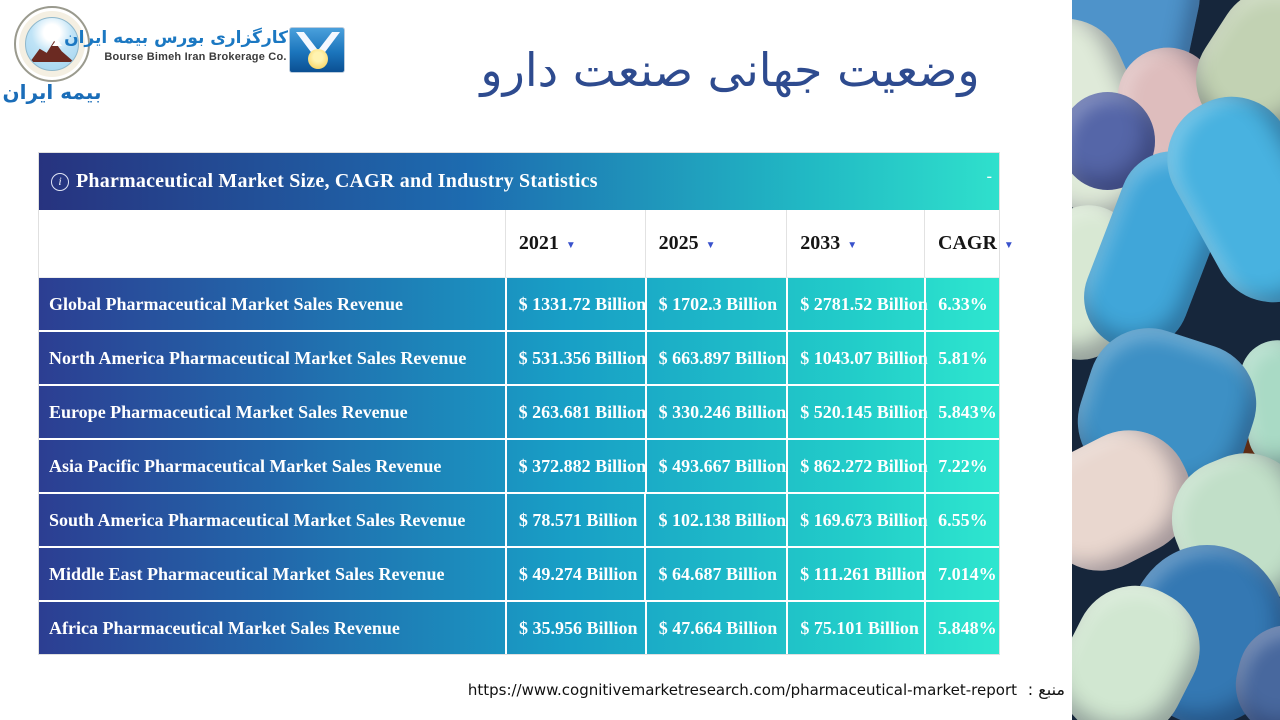  Describe the element at coordinates (575, 304) in the screenshot. I see `cell-2021: $ 1331.72 Billion` at that location.